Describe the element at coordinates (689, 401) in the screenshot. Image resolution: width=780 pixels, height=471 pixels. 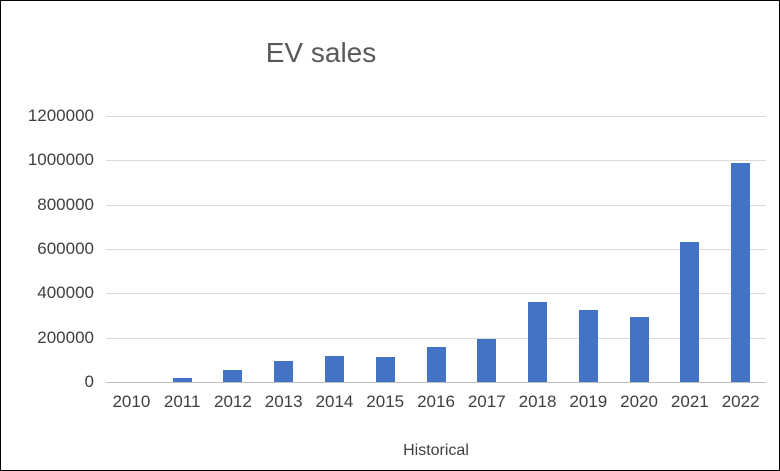
I see `x-tick-label: 2021` at that location.